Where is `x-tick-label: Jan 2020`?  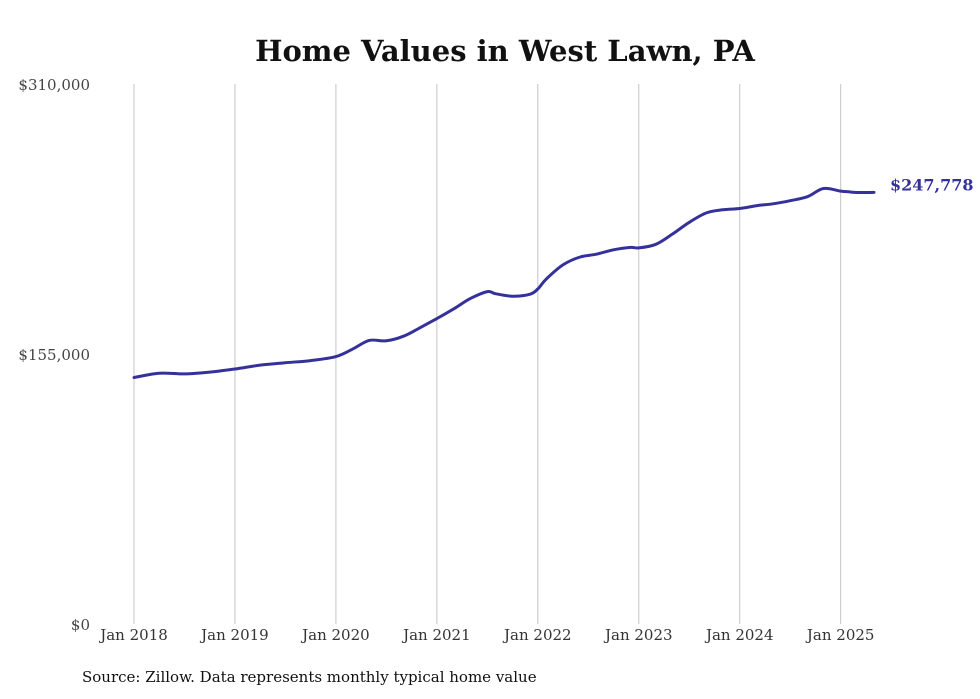
x-tick-label: Jan 2020 is located at coordinates (335, 635).